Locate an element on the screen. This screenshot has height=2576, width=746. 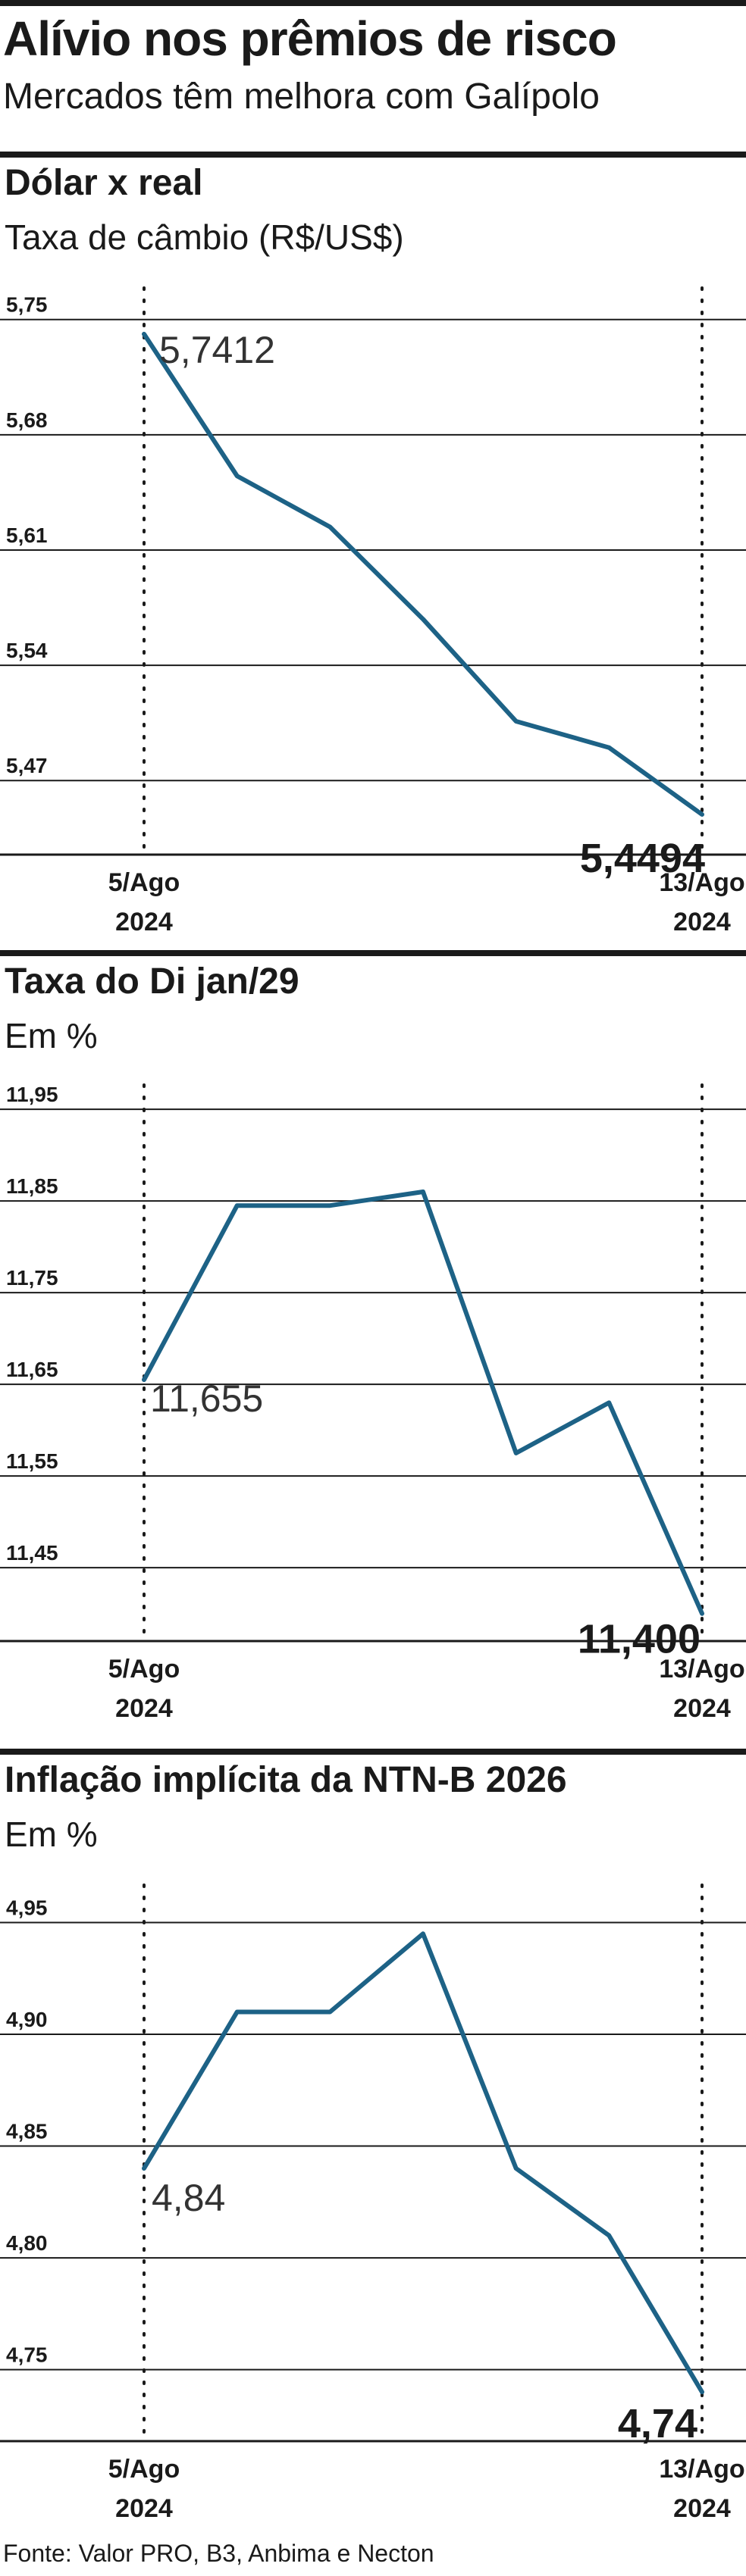
chart-3-rule is located at coordinates (373, 1752).